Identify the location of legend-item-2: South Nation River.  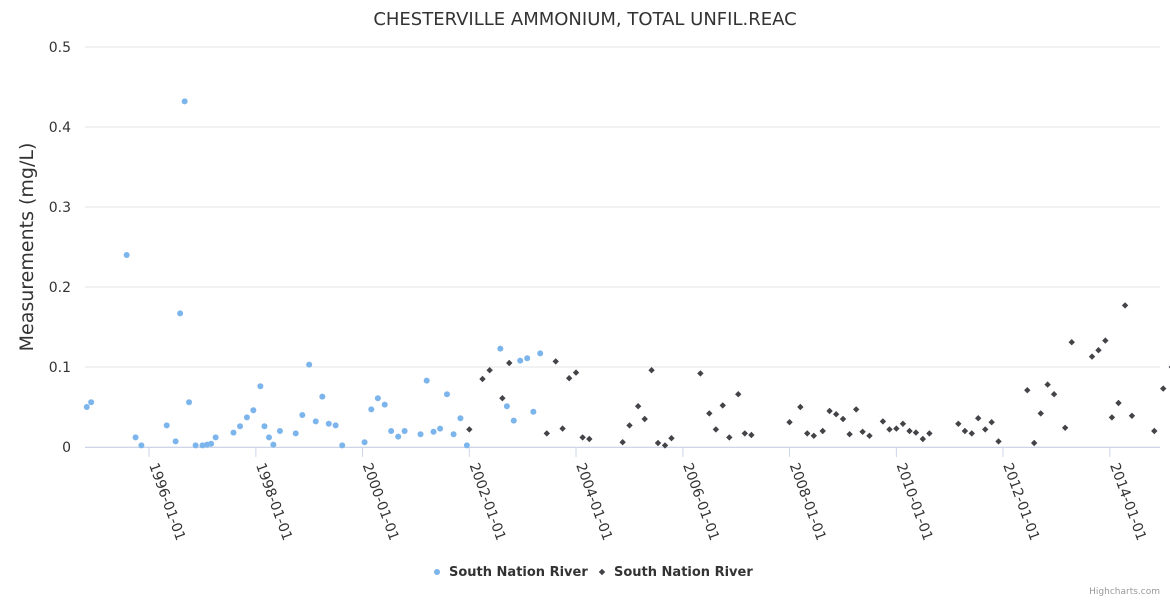
(676, 572).